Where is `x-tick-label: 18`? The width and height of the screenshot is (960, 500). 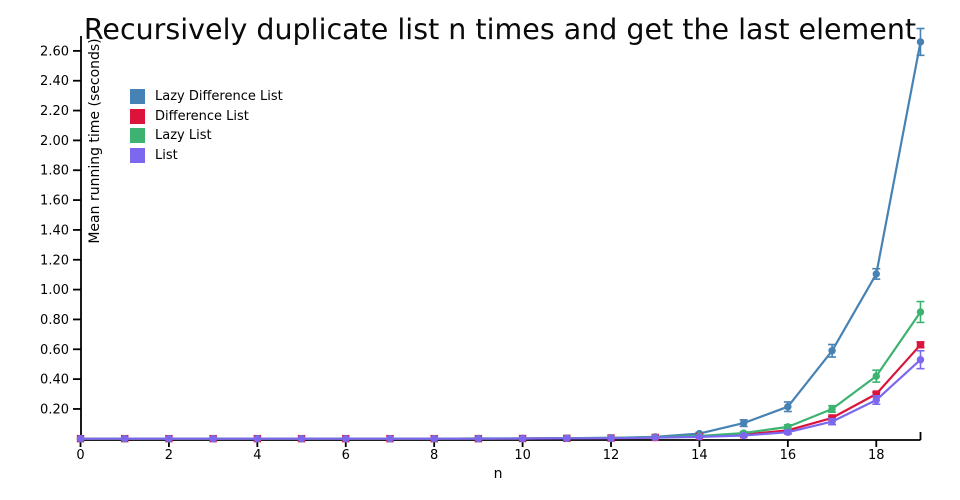
x-tick-label: 18 is located at coordinates (876, 455).